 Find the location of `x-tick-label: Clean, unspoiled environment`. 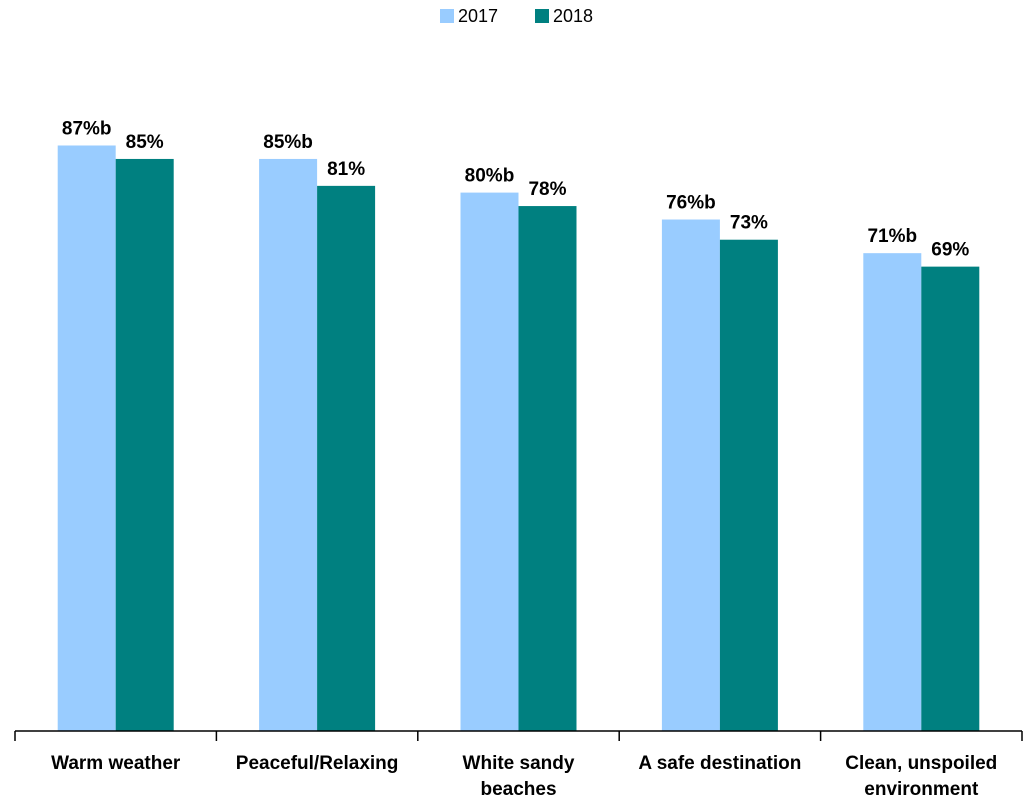

x-tick-label: Clean, unspoiled environment is located at coordinates (921, 776).